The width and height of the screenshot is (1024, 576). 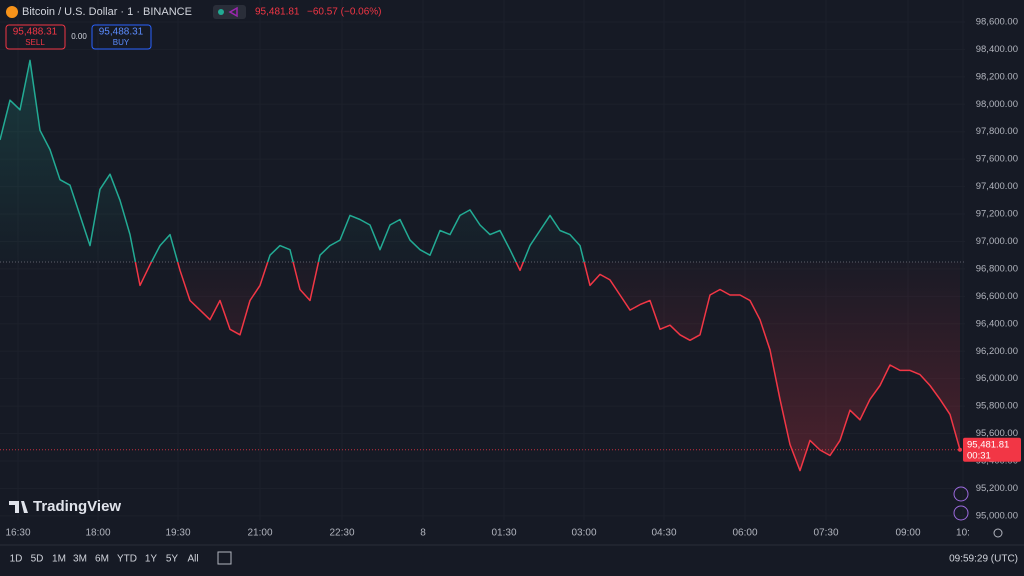 What do you see at coordinates (997, 76) in the screenshot?
I see `y-tick-label: 98,200.00` at bounding box center [997, 76].